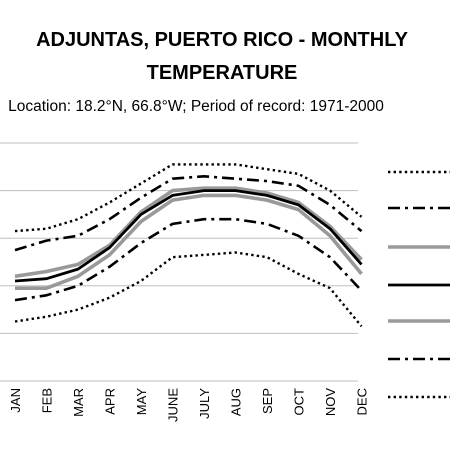 This screenshot has height=450, width=450. Describe the element at coordinates (362, 401) in the screenshot. I see `x-tick-label: DEC` at that location.